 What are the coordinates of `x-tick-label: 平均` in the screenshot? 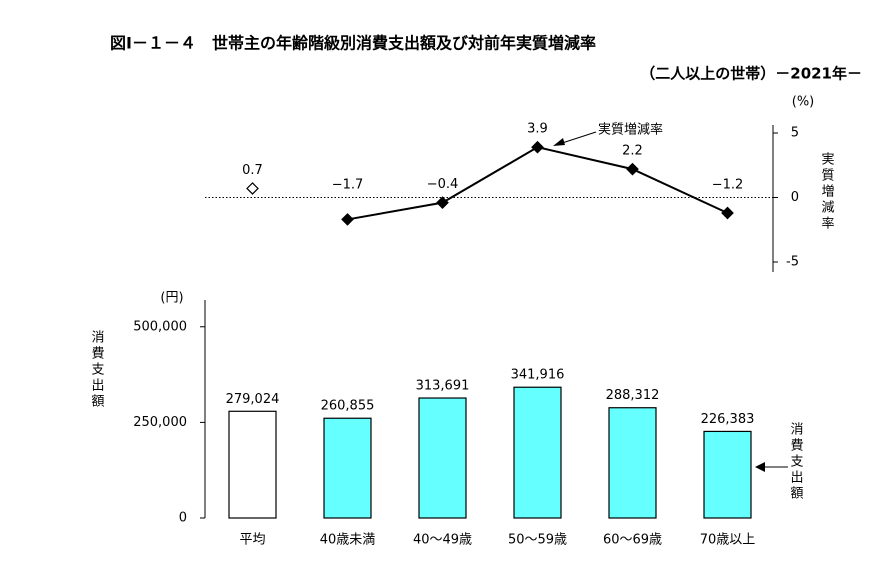 It's located at (252, 540).